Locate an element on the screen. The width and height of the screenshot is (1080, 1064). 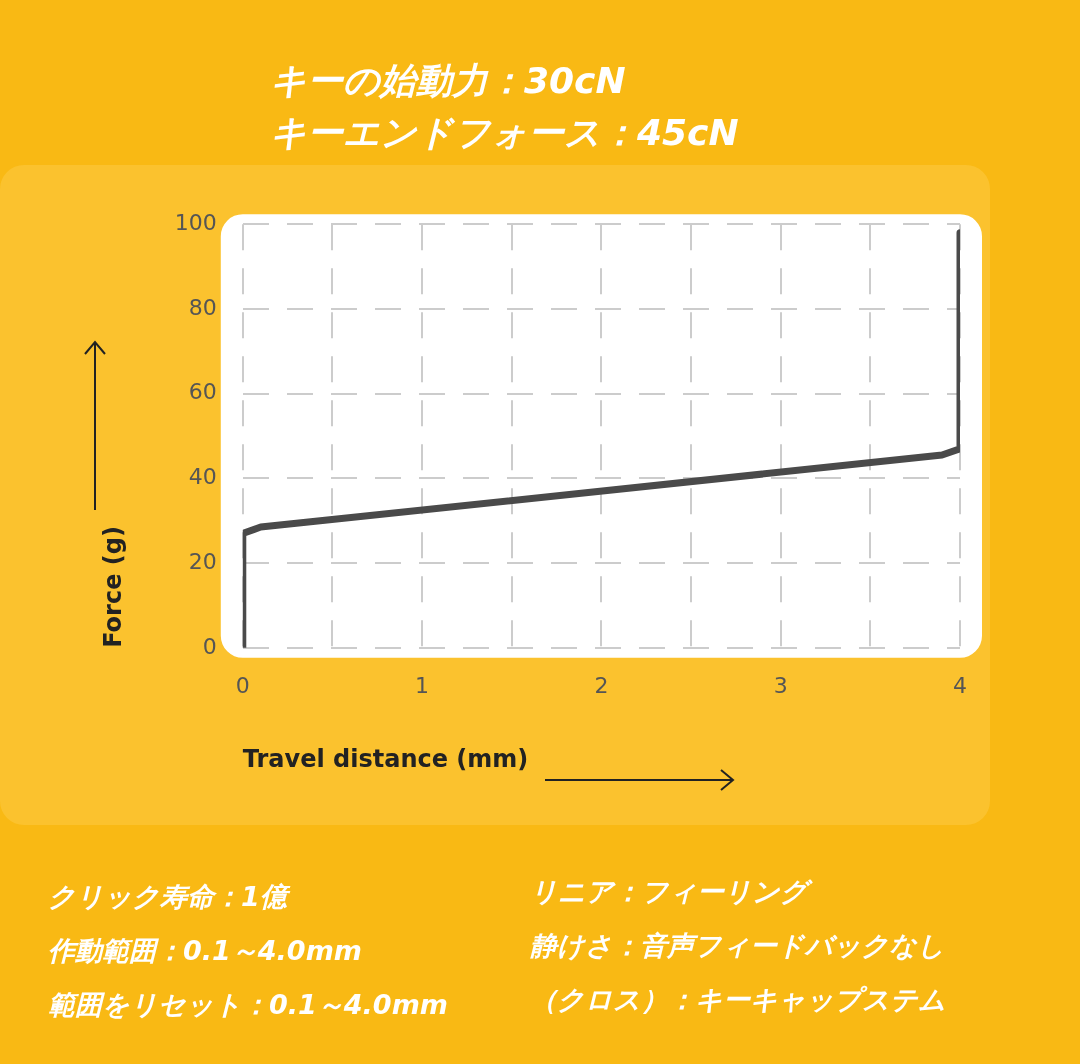
y-tick-label: 80 is located at coordinates (202, 307).